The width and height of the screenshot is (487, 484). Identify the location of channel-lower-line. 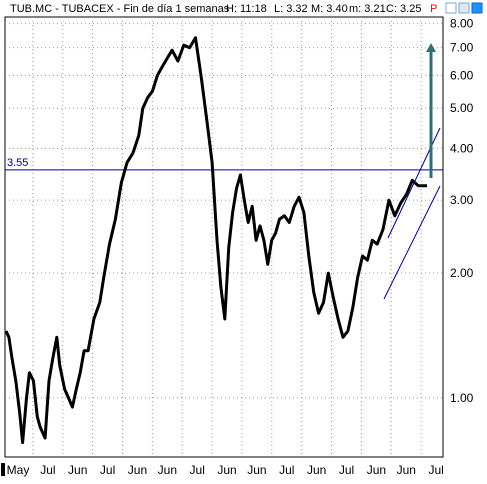
(412, 242).